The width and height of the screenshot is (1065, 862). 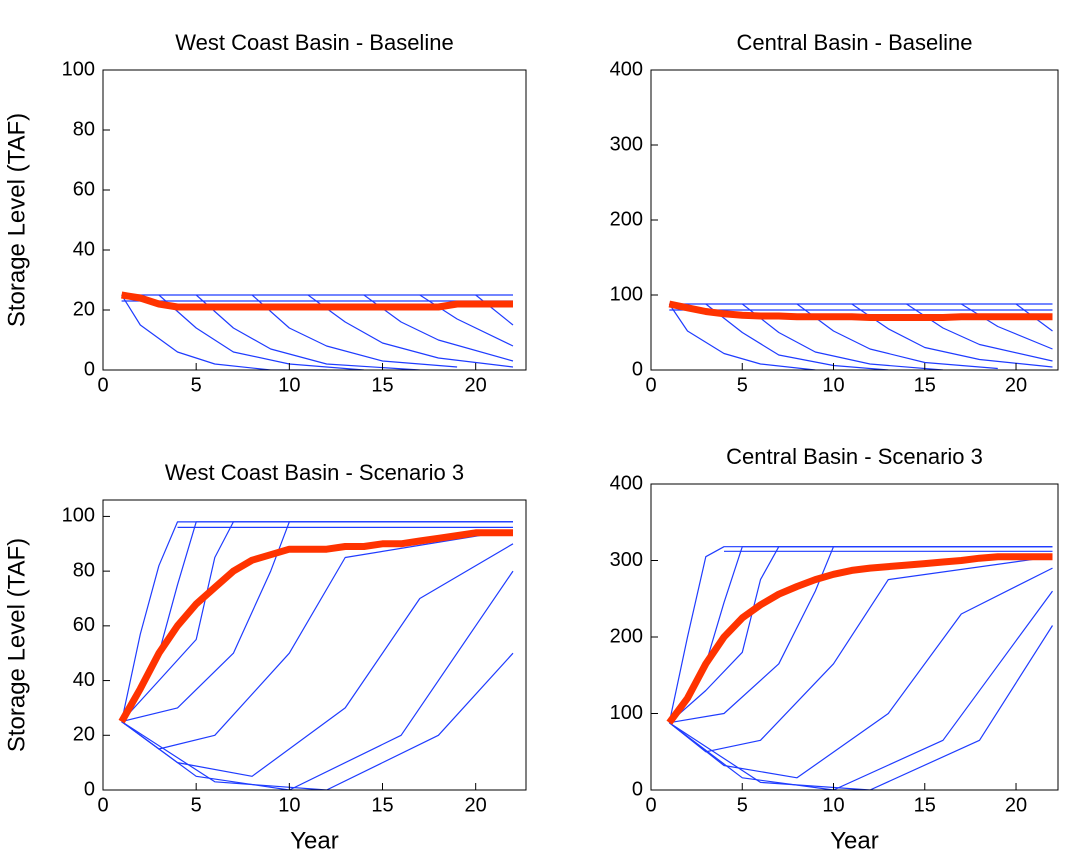 What do you see at coordinates (314, 42) in the screenshot?
I see `chart-title: West Coast Basin - Baseline` at bounding box center [314, 42].